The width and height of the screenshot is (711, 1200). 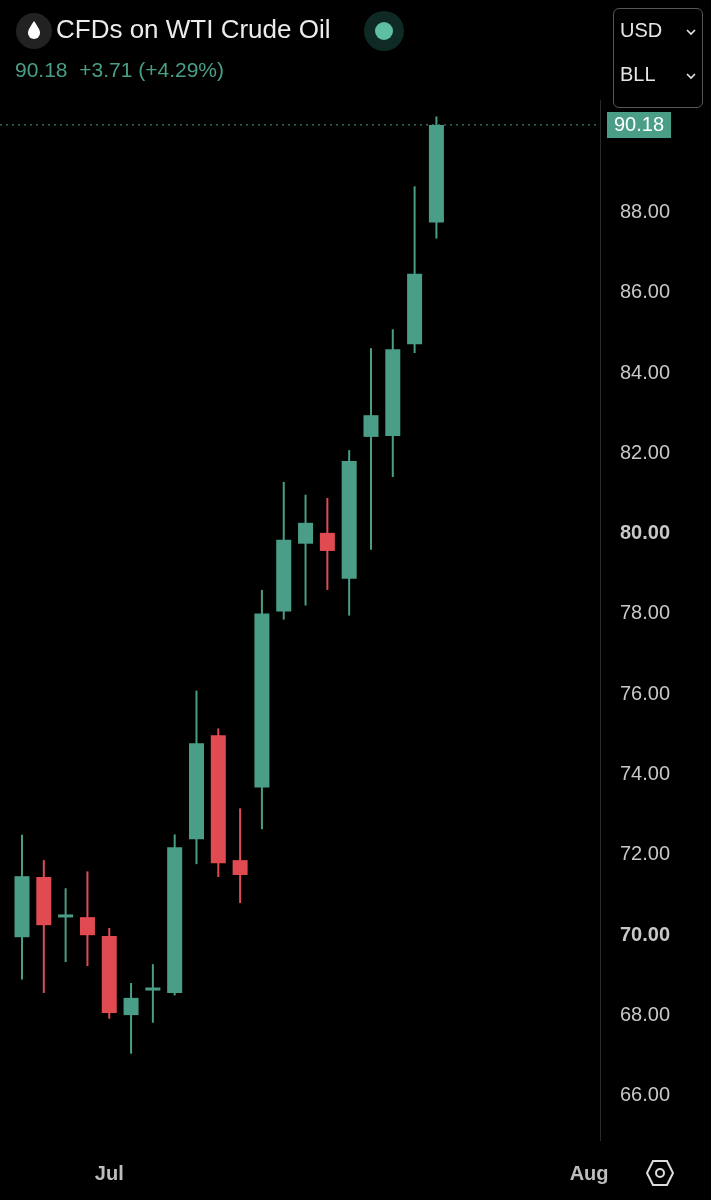 I want to click on y-tick-label: 80.00, so click(x=645, y=532).